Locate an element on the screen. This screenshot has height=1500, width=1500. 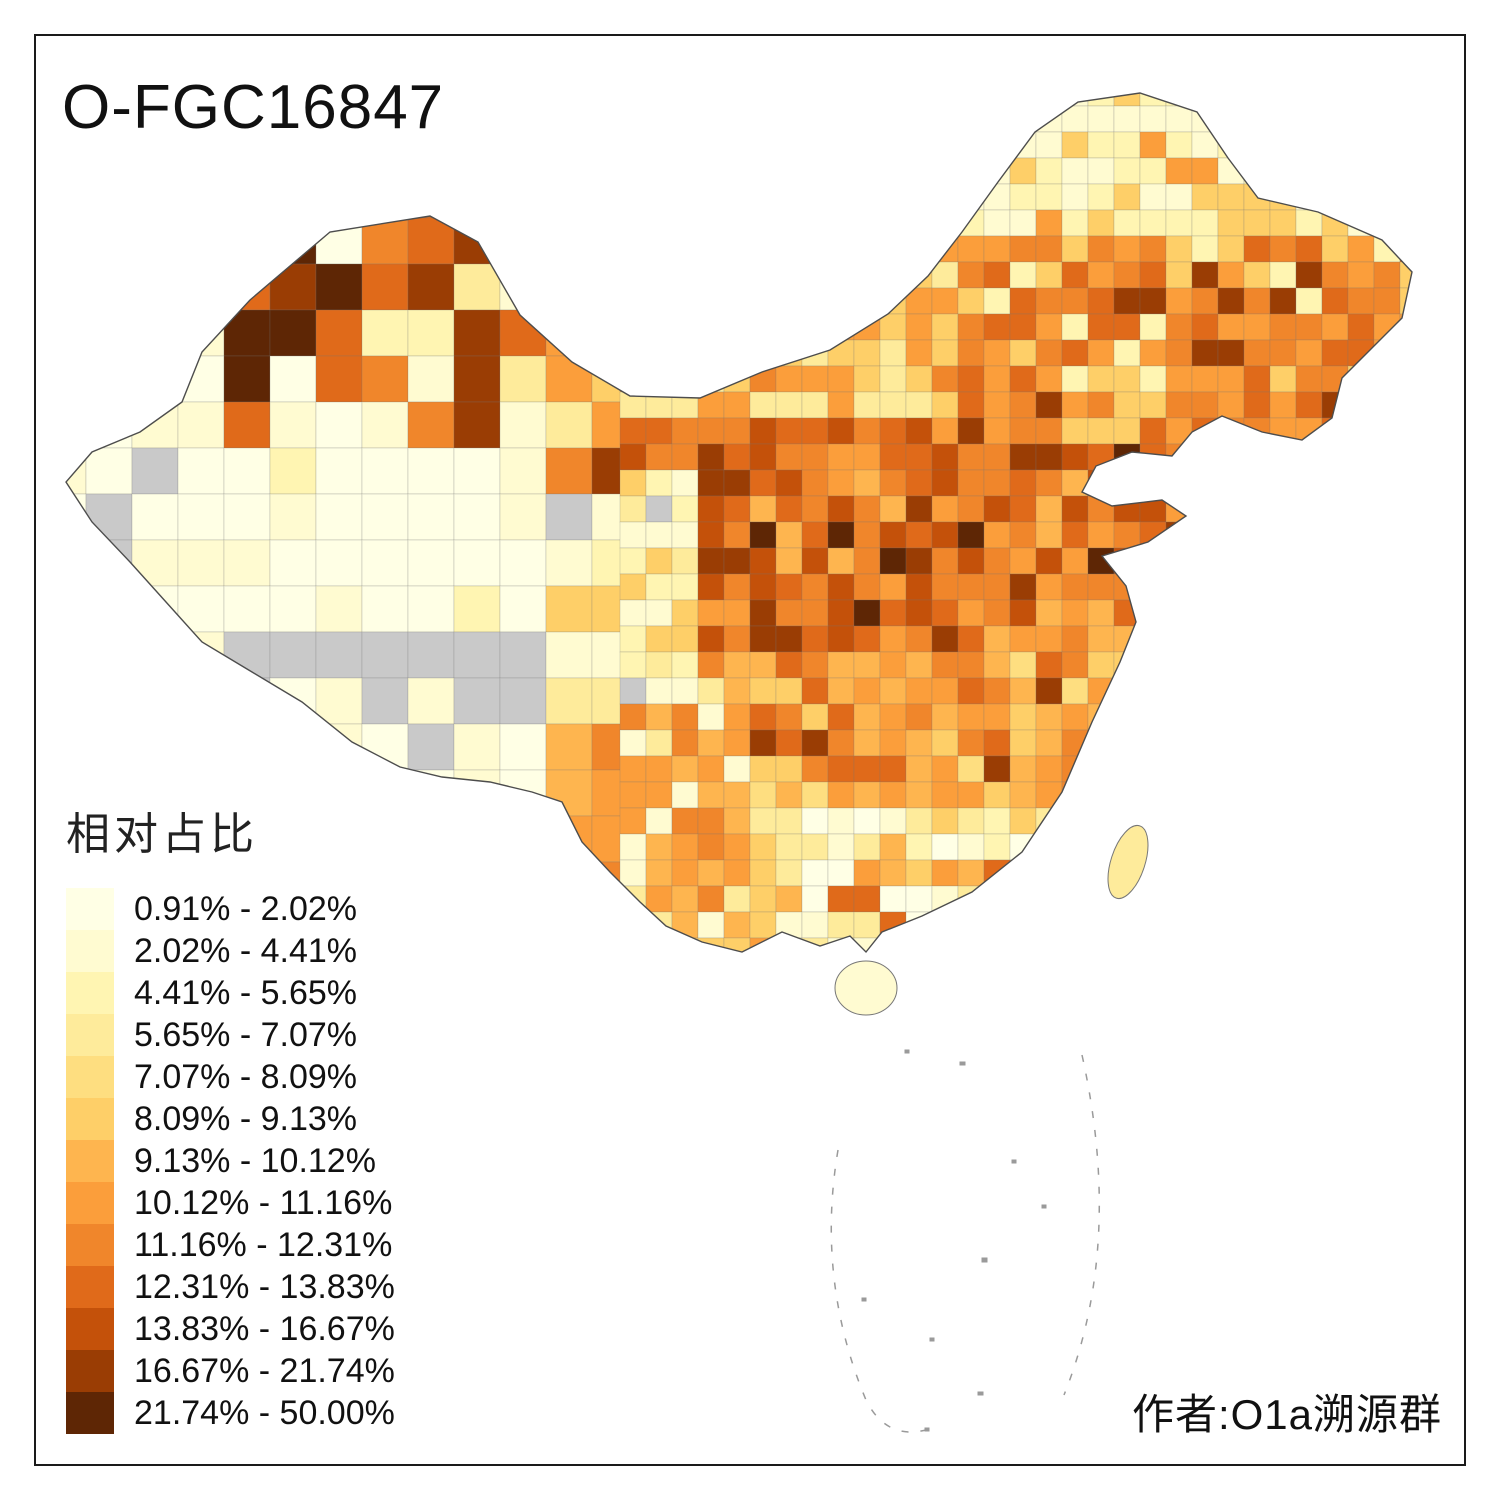
legend-item: 7.07% - 8.09% is located at coordinates (230, 1077).